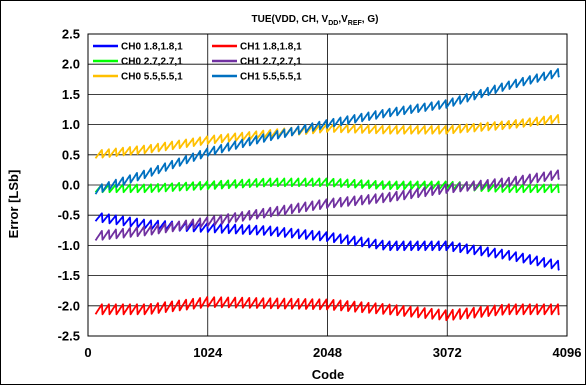  Describe the element at coordinates (71, 34) in the screenshot. I see `y-tick-label: 2.5` at that location.